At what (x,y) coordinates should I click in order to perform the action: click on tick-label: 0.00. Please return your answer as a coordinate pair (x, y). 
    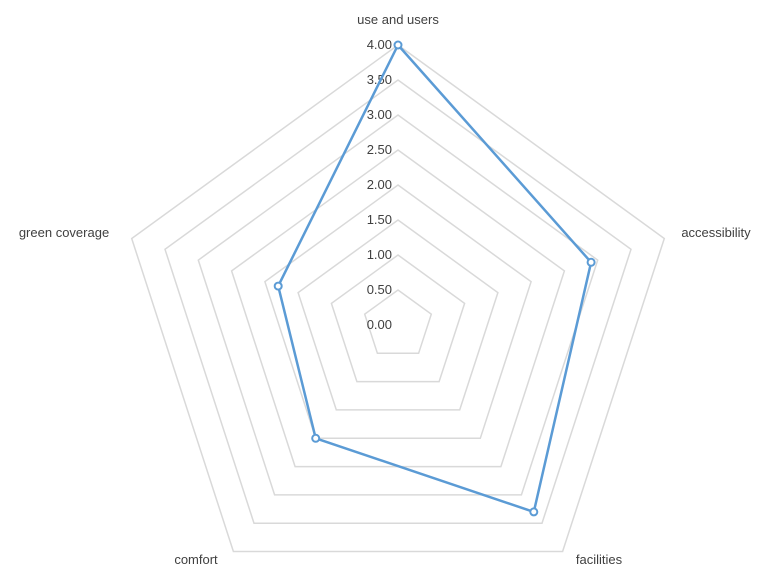
    Looking at the image, I should click on (379, 324).